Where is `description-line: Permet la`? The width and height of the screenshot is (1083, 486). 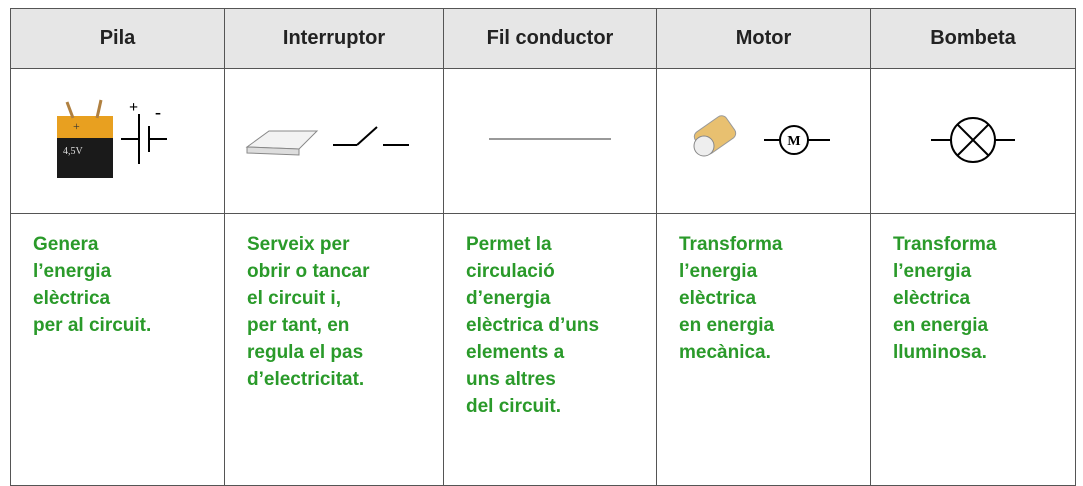
description-line: Permet la is located at coordinates (509, 244).